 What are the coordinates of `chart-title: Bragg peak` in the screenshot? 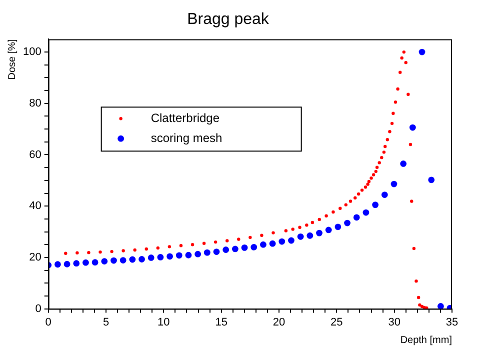 It's located at (228, 19).